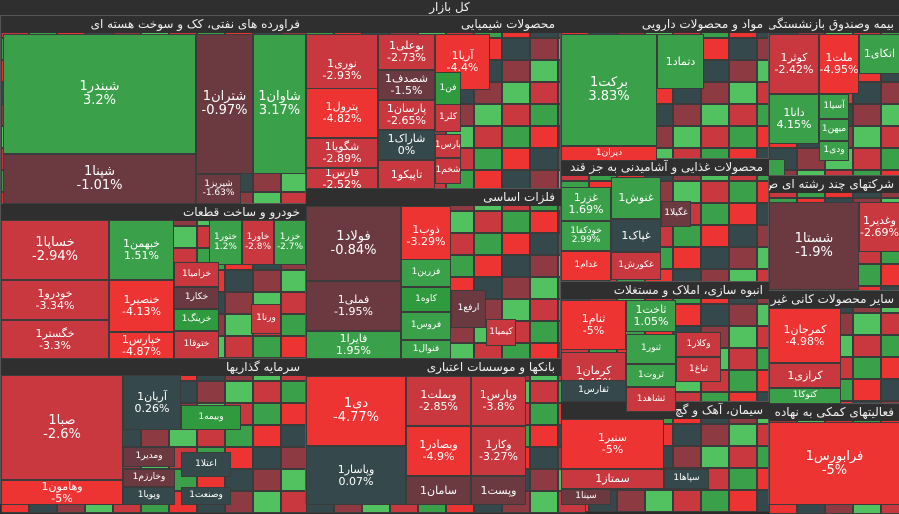  I want to click on stock-tile: کتوکا1, so click(805, 396).